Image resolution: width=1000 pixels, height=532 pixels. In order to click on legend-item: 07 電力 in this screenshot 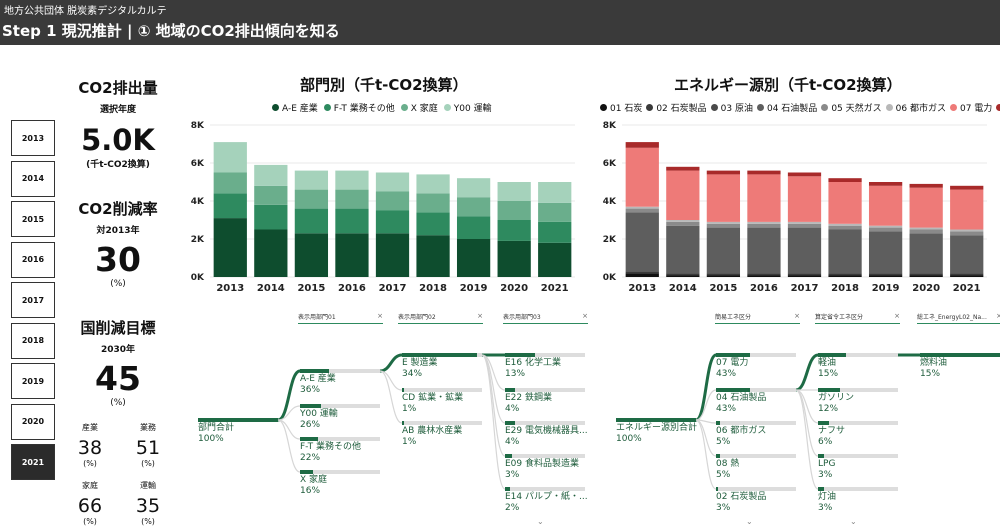, I will do `click(970, 107)`.